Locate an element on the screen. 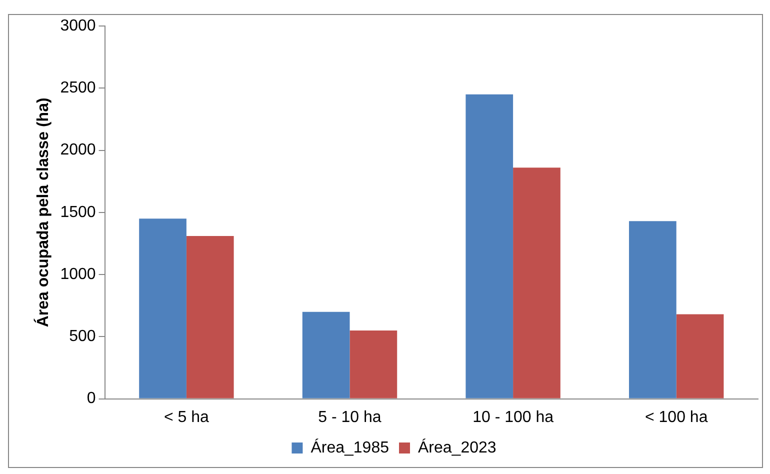 This screenshot has width=770, height=474. y-axis-title: Área ocupada pela classe (ha) is located at coordinates (42, 213).